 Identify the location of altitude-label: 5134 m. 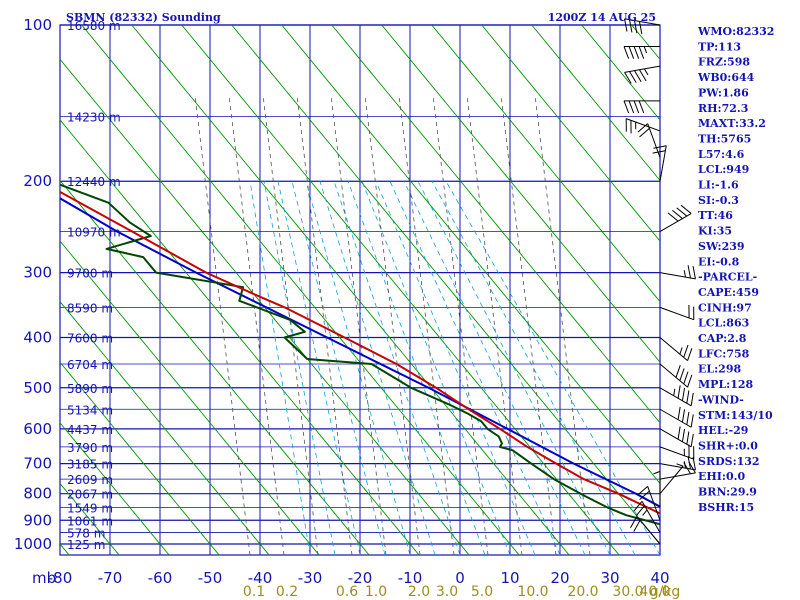
(90, 410).